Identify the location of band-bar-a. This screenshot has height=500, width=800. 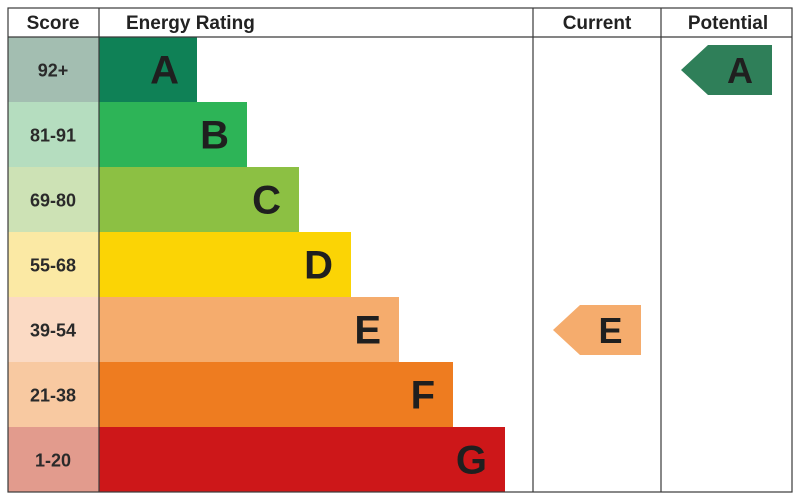
(148, 69).